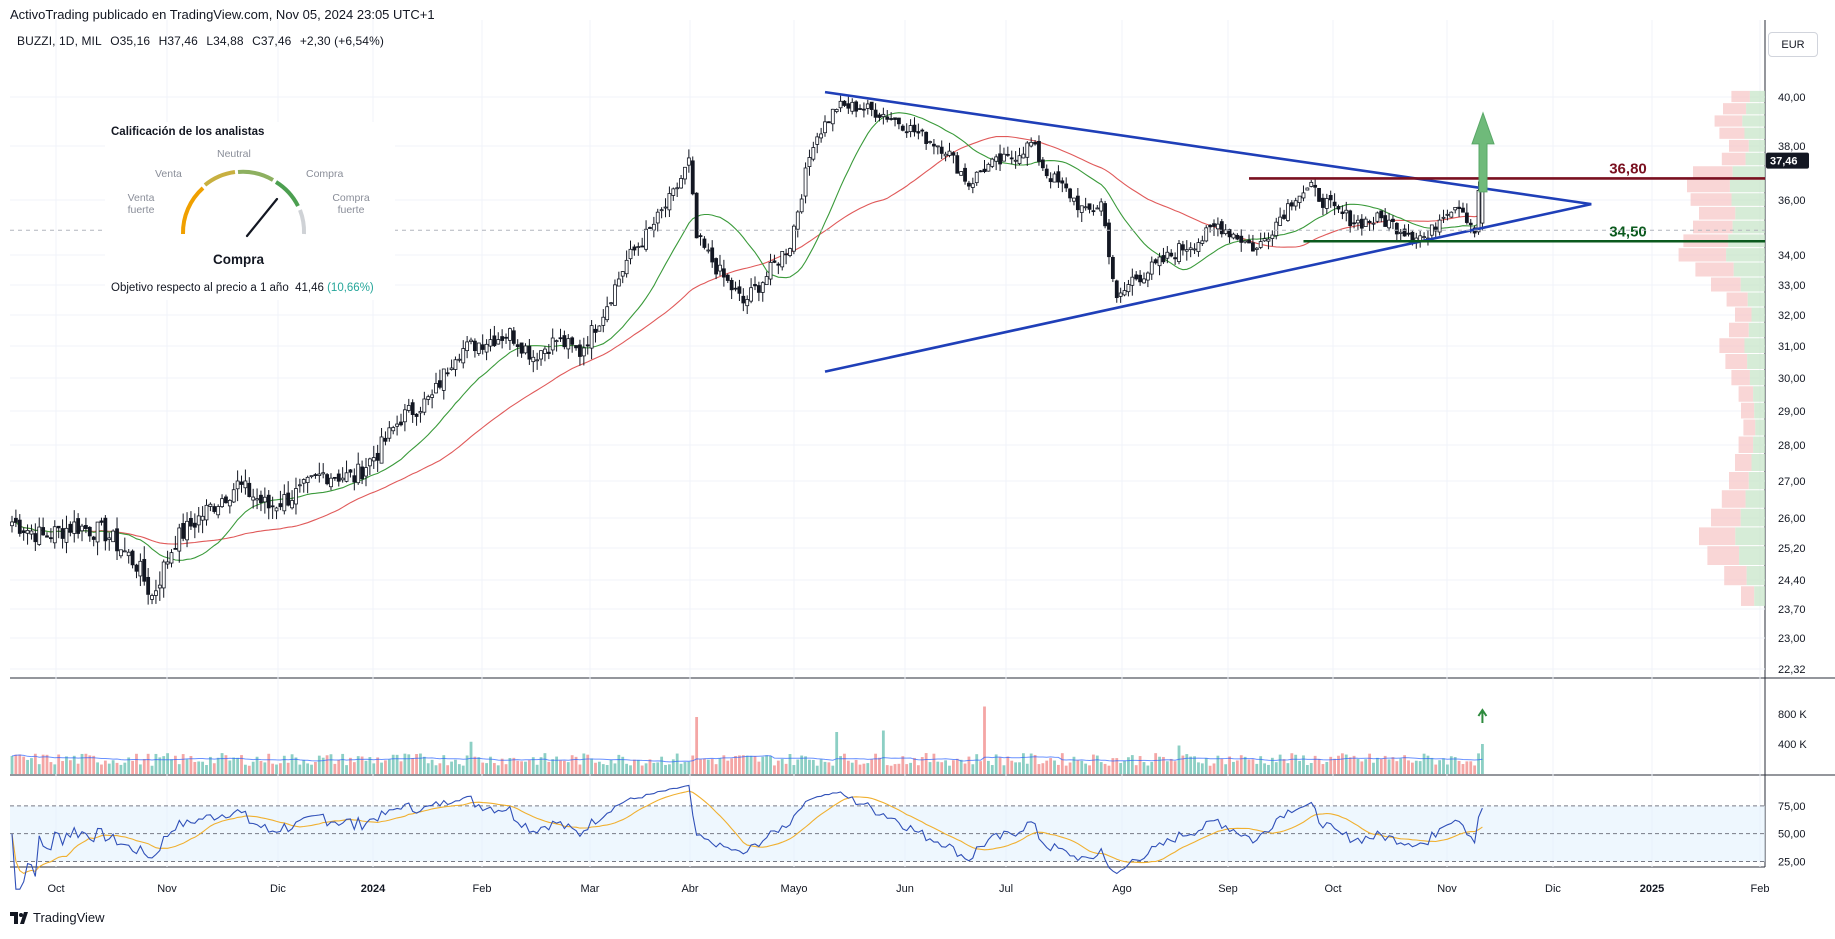  Describe the element at coordinates (1553, 889) in the screenshot. I see `x-tick-label: Dic` at that location.